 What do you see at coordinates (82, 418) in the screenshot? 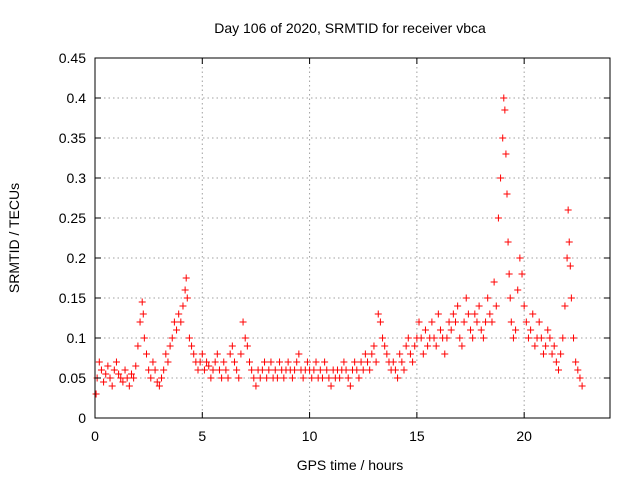
I see `y-tick-label: 0` at bounding box center [82, 418].